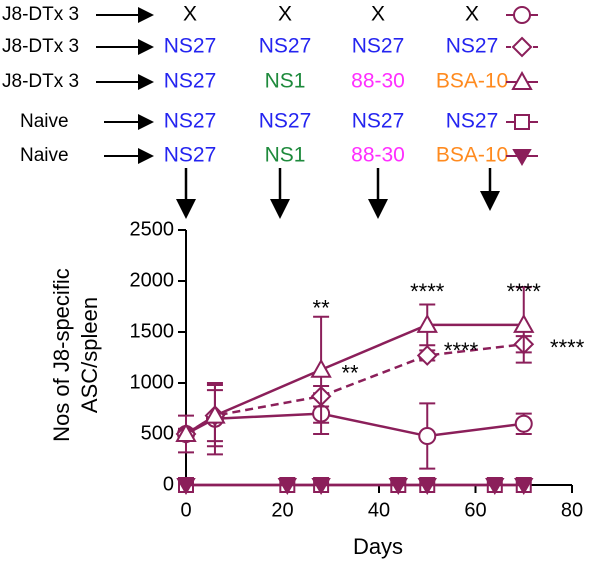 The image size is (612, 584). Describe the element at coordinates (152, 229) in the screenshot. I see `y-tick-label: 2500` at that location.